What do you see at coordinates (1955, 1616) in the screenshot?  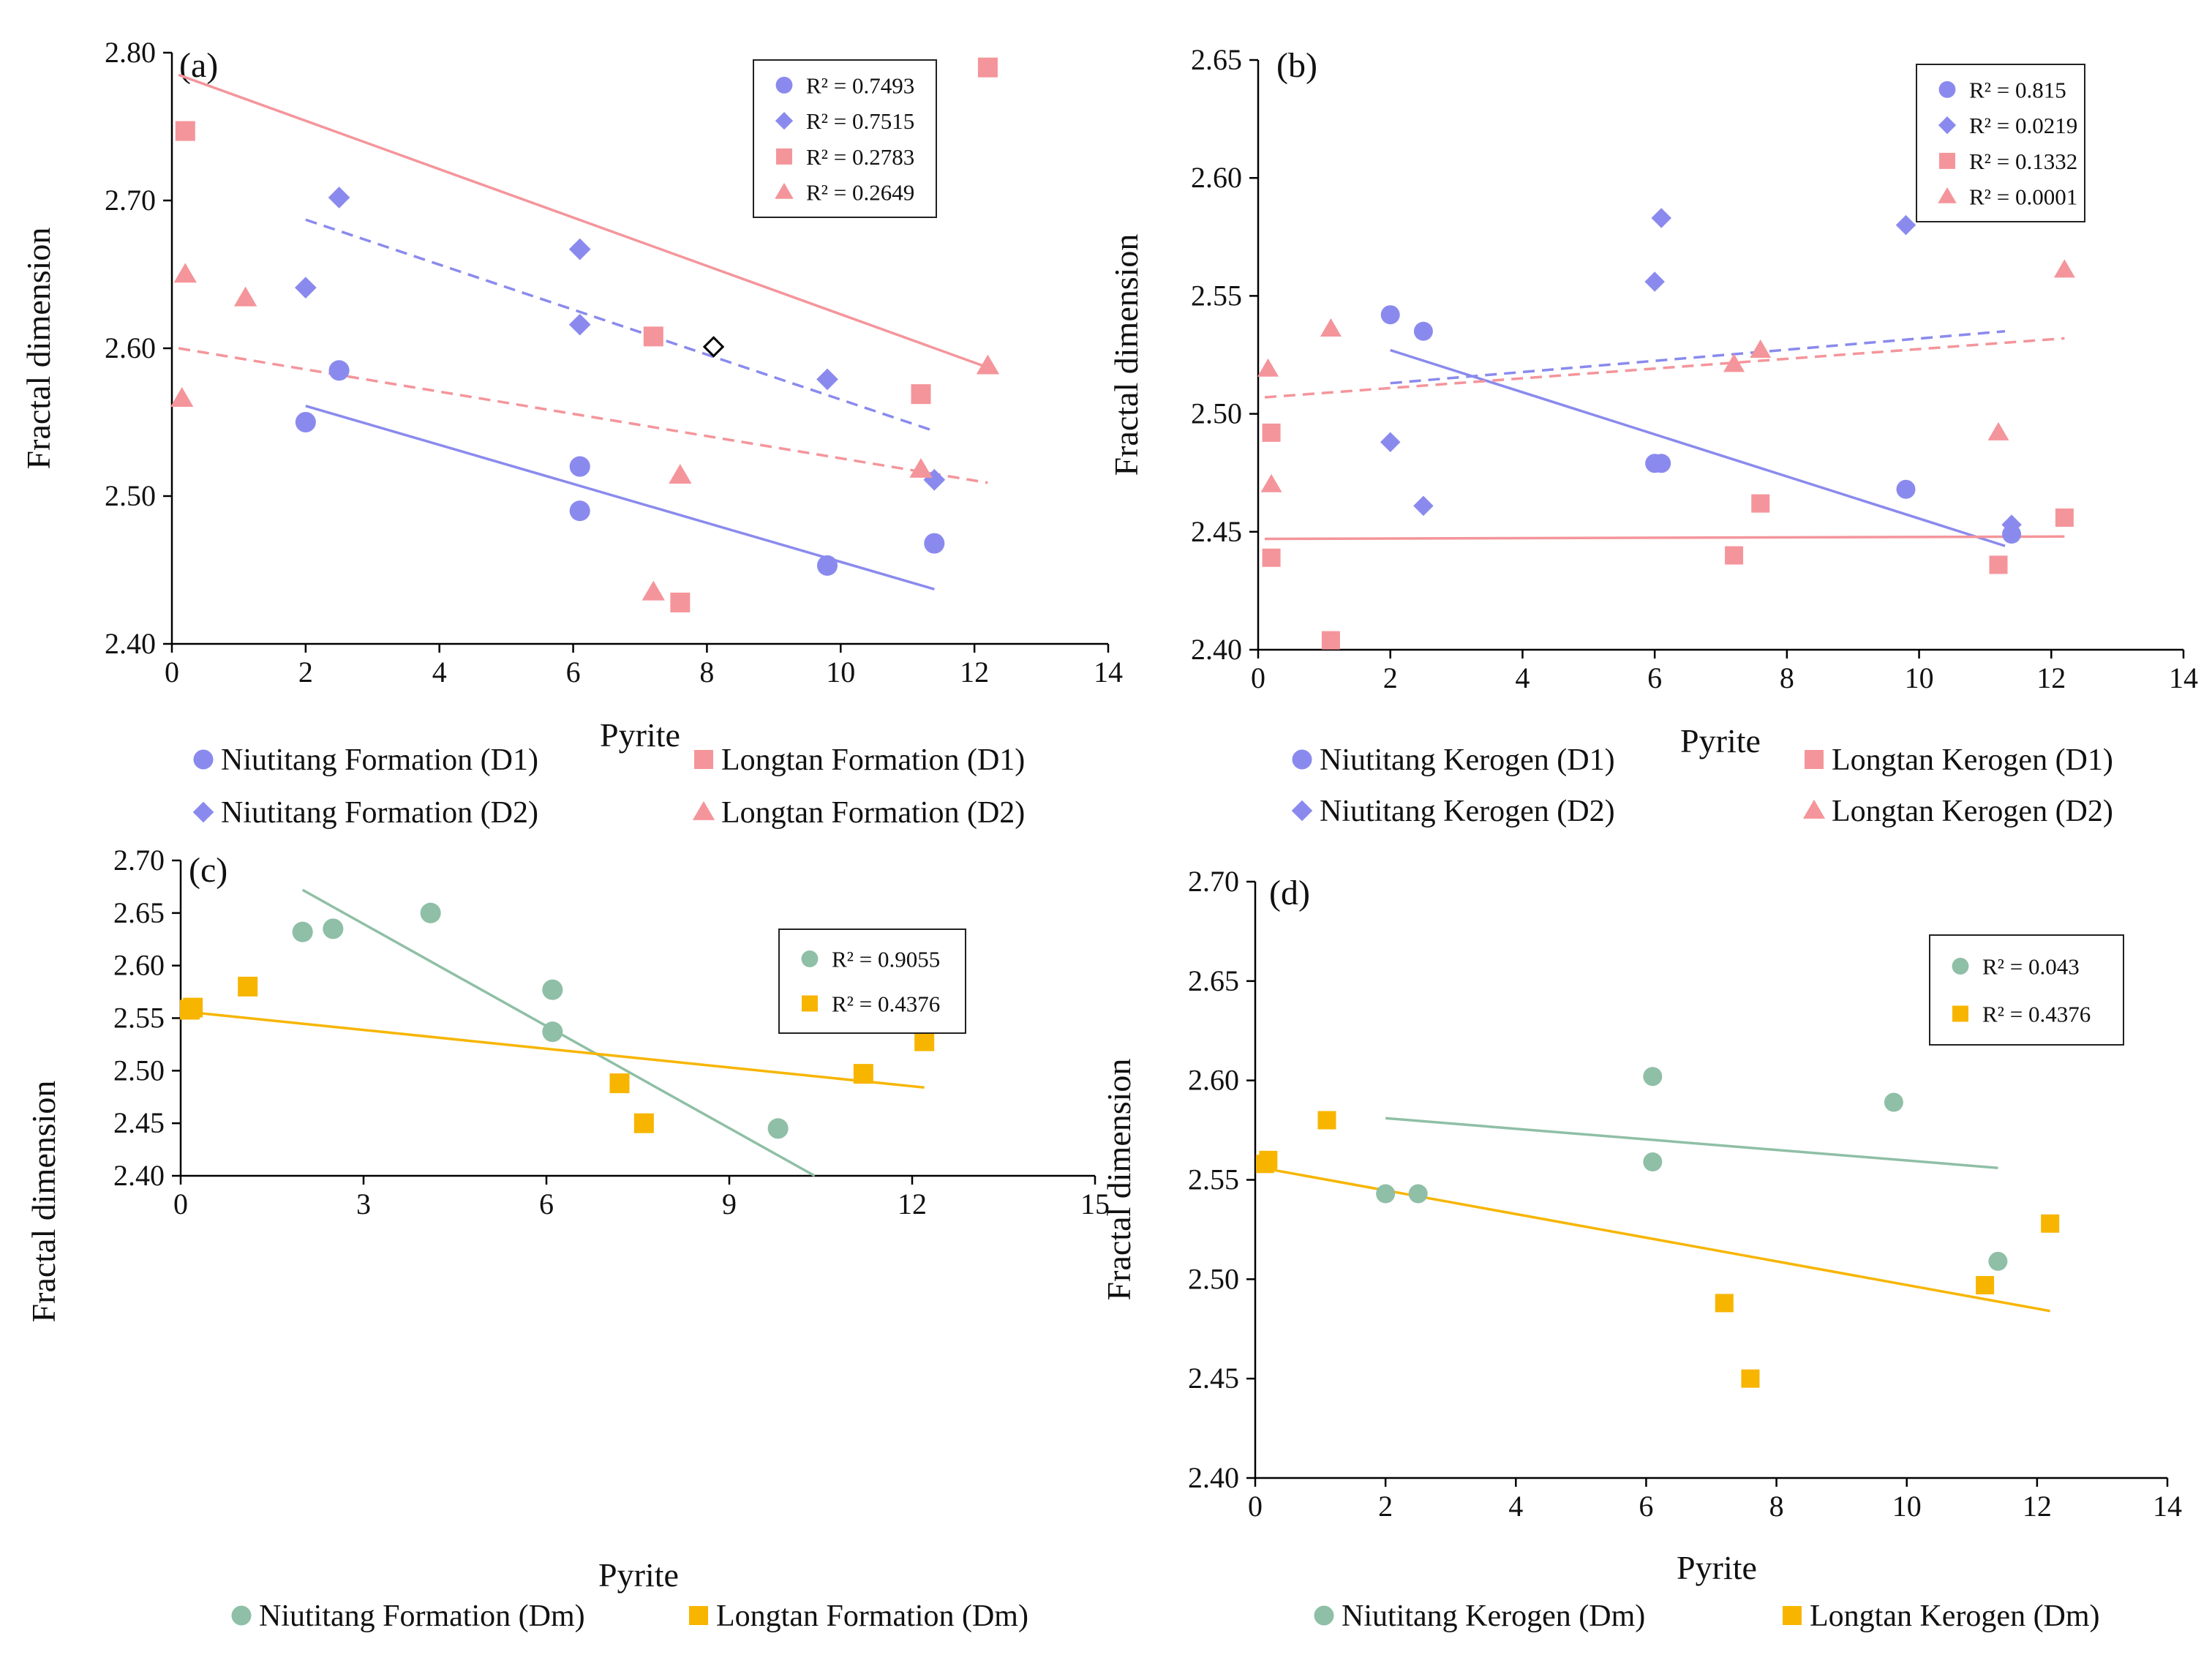 I see `series-legend-text: Longtan Kerogen (Dm)` at bounding box center [1955, 1616].